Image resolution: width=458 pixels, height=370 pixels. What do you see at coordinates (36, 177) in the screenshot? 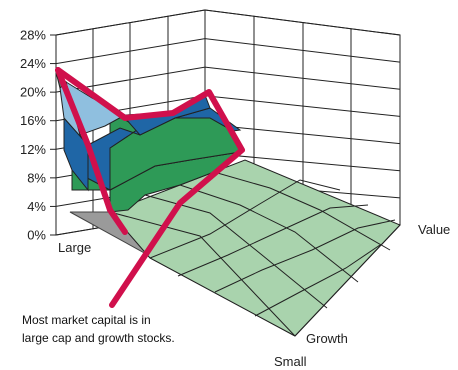
I see `z-tick-label: 8%` at bounding box center [36, 177].